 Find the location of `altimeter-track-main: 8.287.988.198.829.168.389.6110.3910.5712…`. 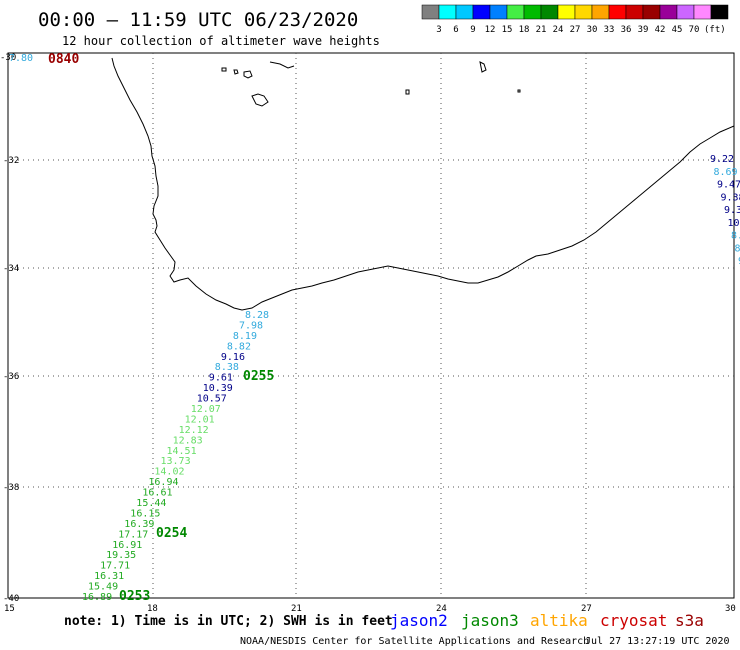

altimeter-track-main: 8.287.988.198.829.168.389.6110.3910.5712… is located at coordinates (175, 456).